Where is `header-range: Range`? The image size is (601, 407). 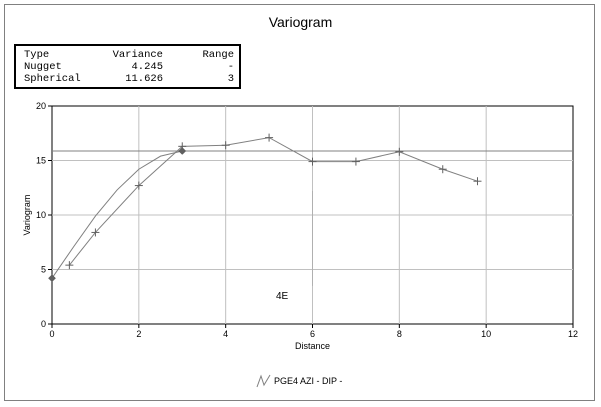
header-range: Range is located at coordinates (218, 55).